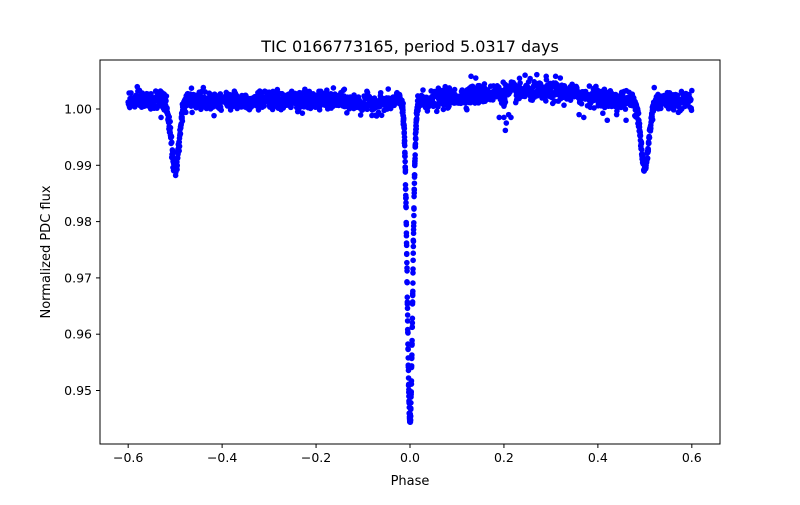  Describe the element at coordinates (504, 457) in the screenshot. I see `x-tick-label: 0.2` at that location.